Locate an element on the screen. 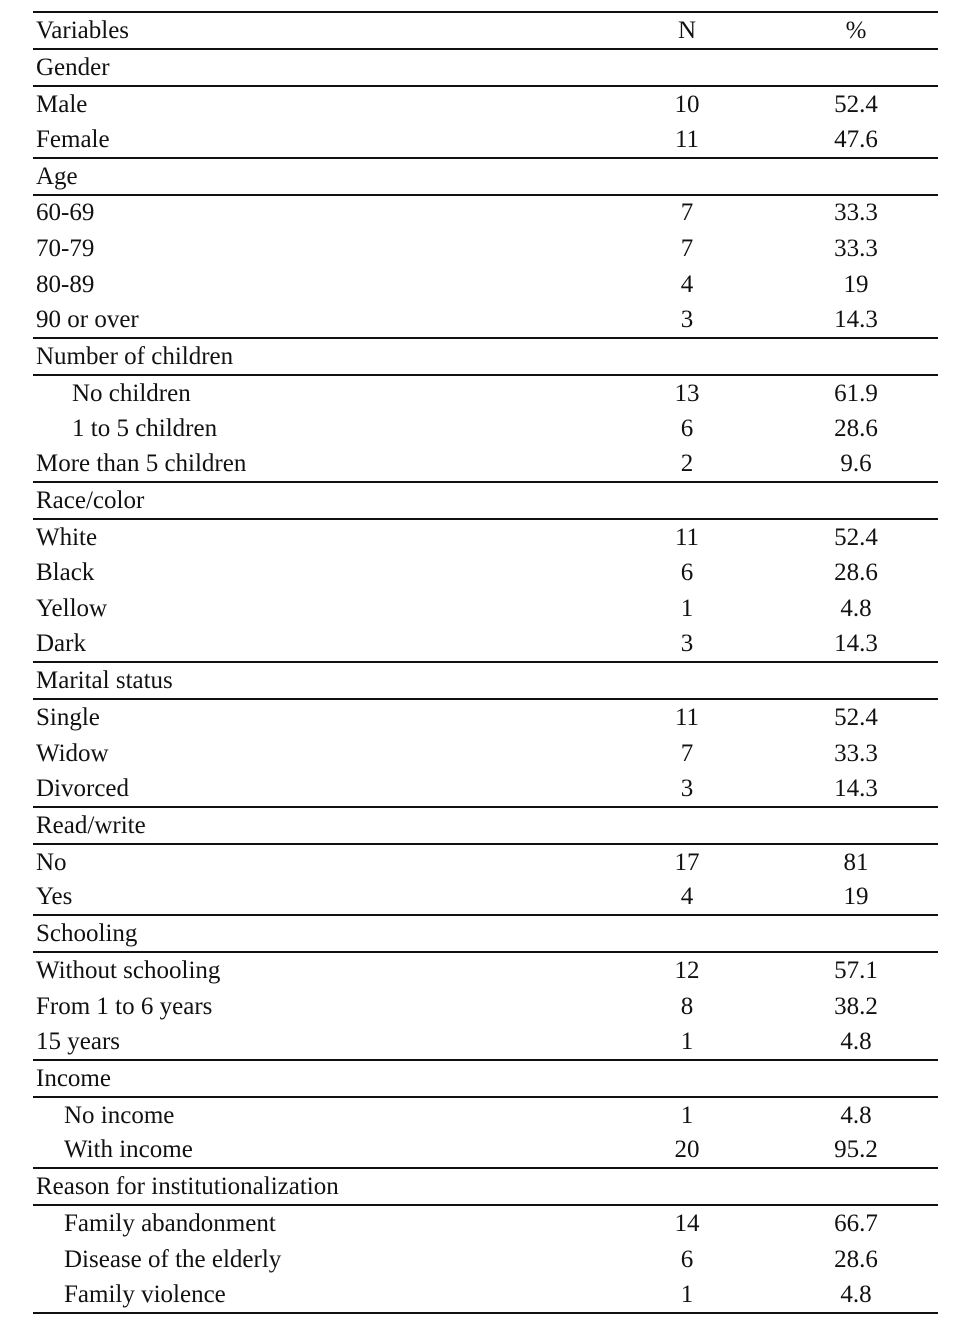 The image size is (958, 1320). count-cell: 13 is located at coordinates (687, 393).